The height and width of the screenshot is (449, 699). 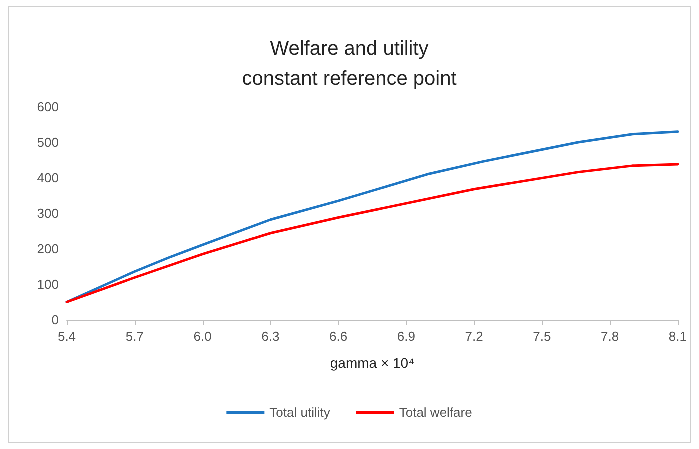 What do you see at coordinates (350, 64) in the screenshot?
I see `chart-title: Welfare and utility constant reference point` at bounding box center [350, 64].